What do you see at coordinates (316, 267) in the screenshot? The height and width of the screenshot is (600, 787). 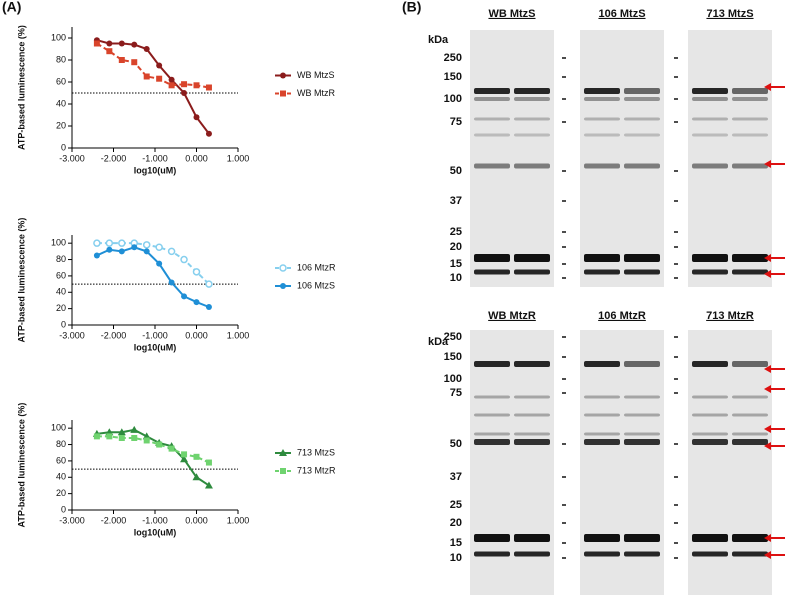 I see `legend-label: 106 MtzR` at bounding box center [316, 267].